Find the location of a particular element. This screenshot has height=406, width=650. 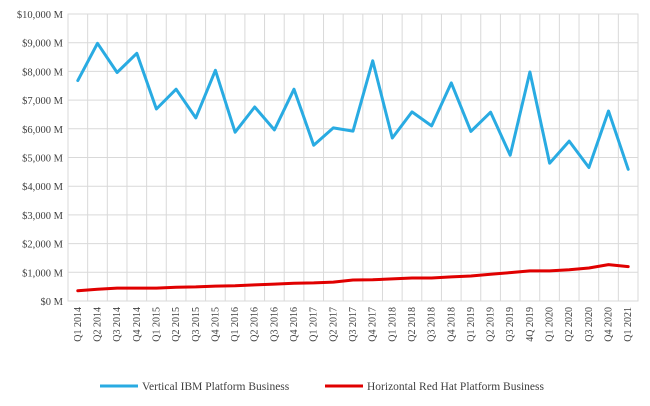

x-tick-label: Q2 2018 is located at coordinates (412, 324).